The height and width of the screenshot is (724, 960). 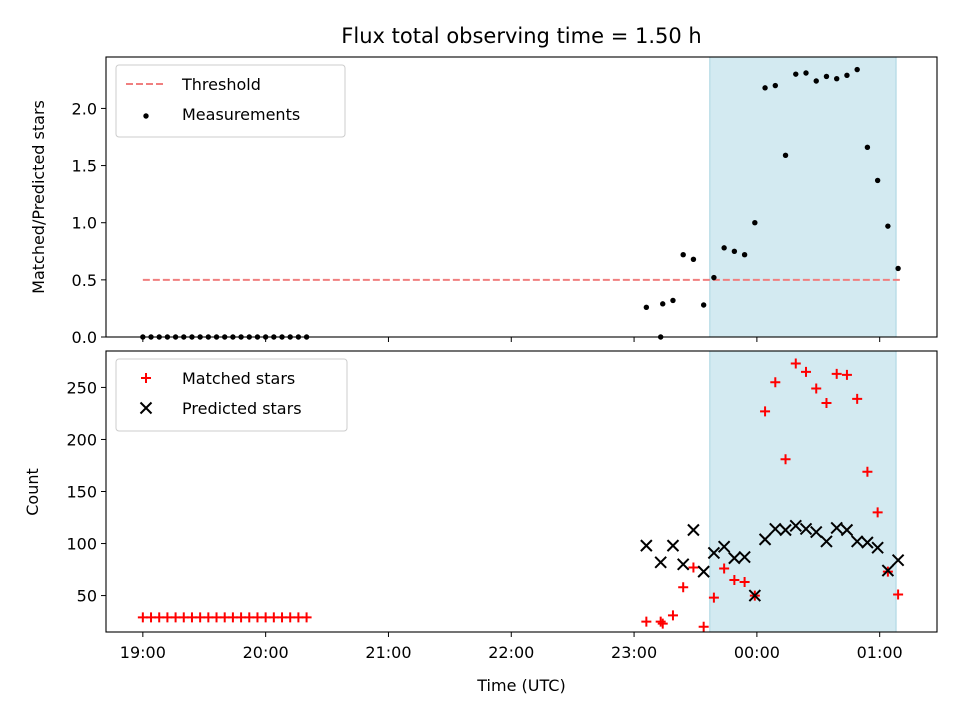 I want to click on bottom-y-axis-label: Count, so click(x=32, y=492).